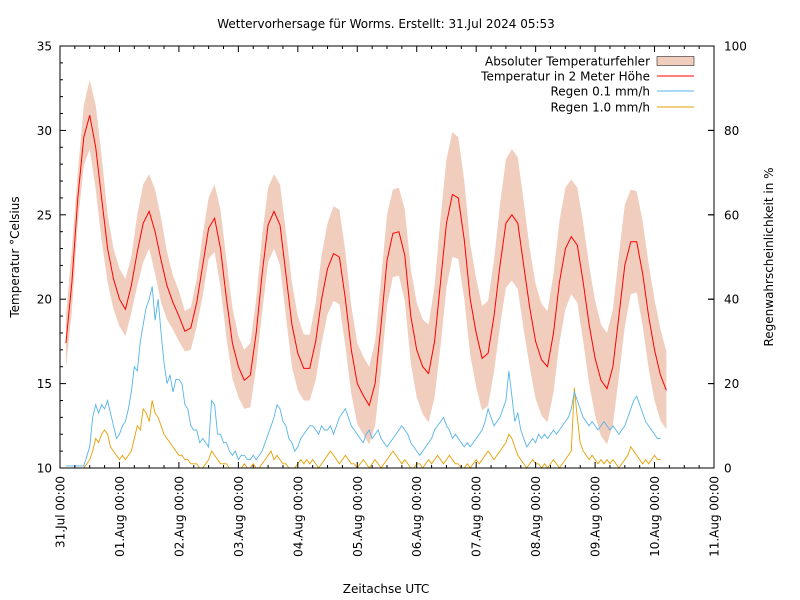 This screenshot has width=800, height=600. What do you see at coordinates (731, 300) in the screenshot?
I see `y-right-tick-label: 40` at bounding box center [731, 300].